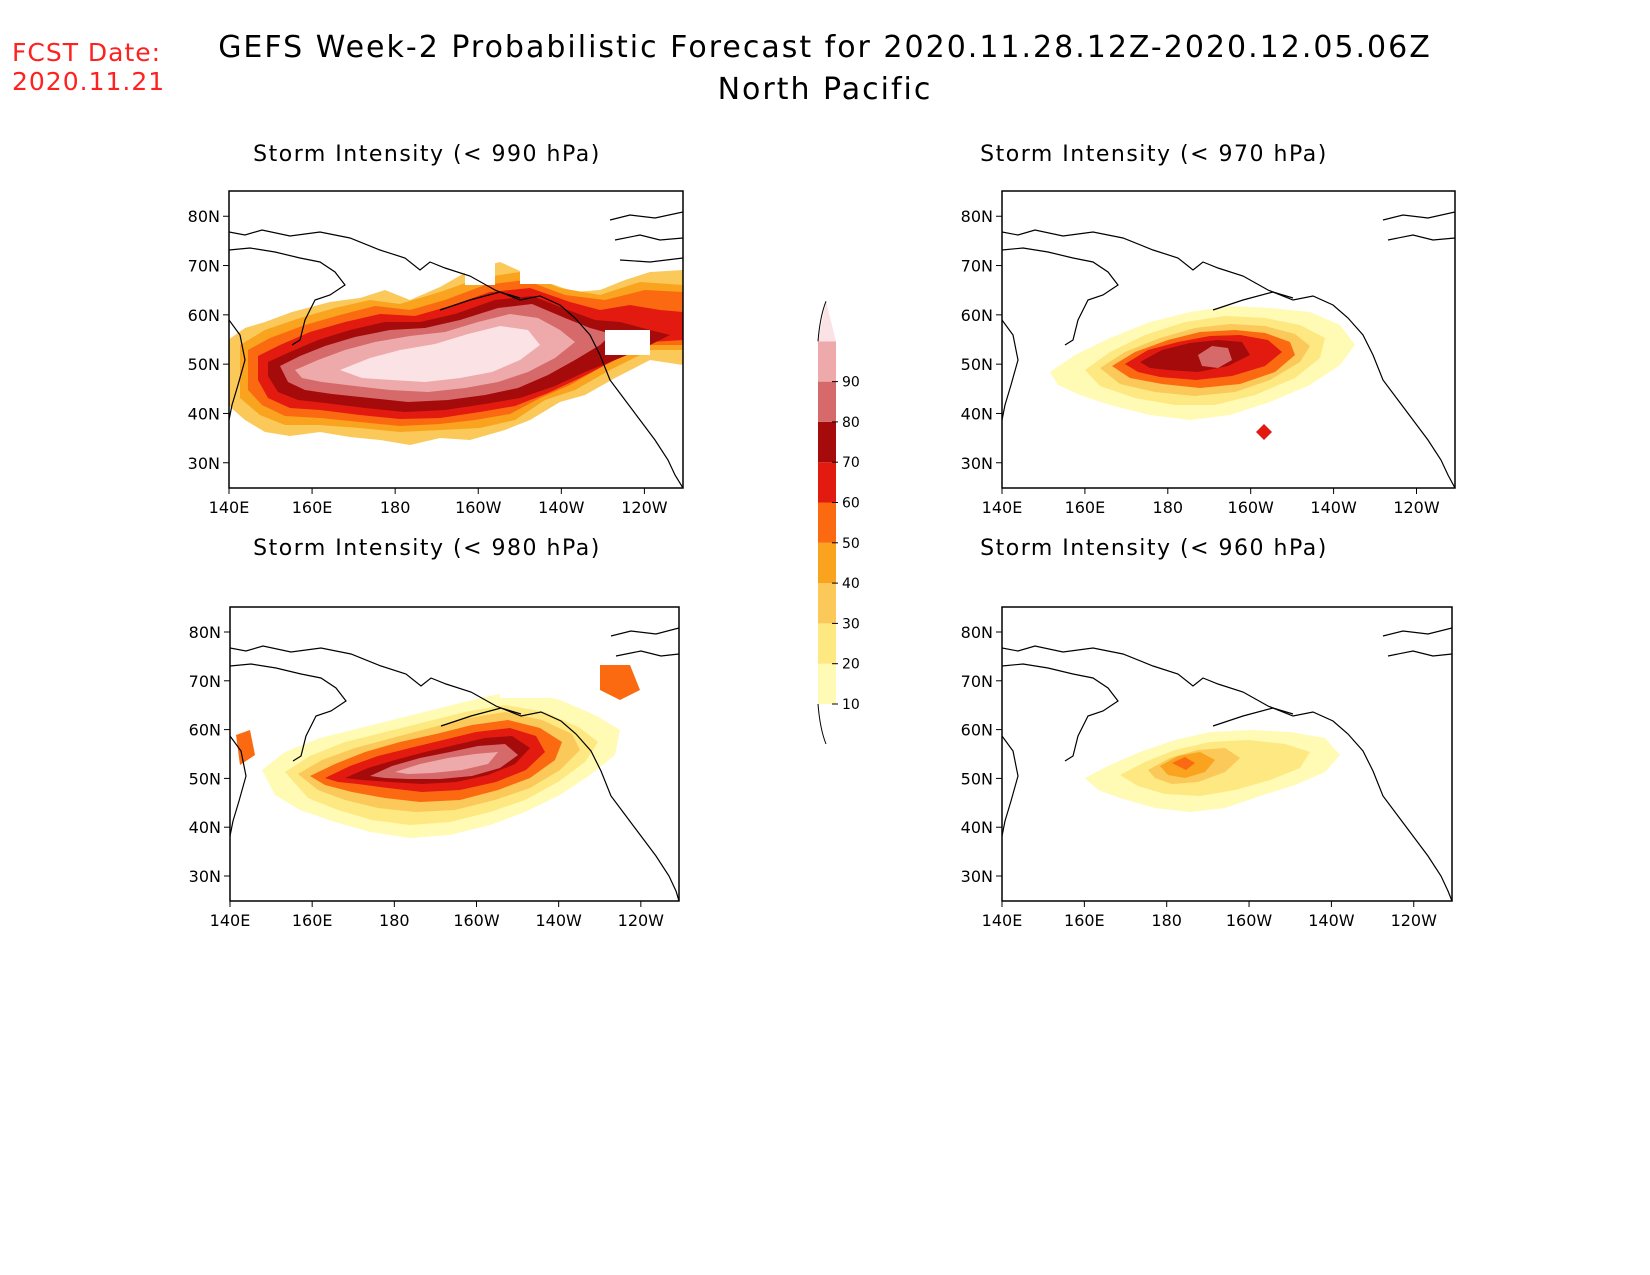  What do you see at coordinates (825, 89) in the screenshot?
I see `region-subtitle: North Pacific` at bounding box center [825, 89].